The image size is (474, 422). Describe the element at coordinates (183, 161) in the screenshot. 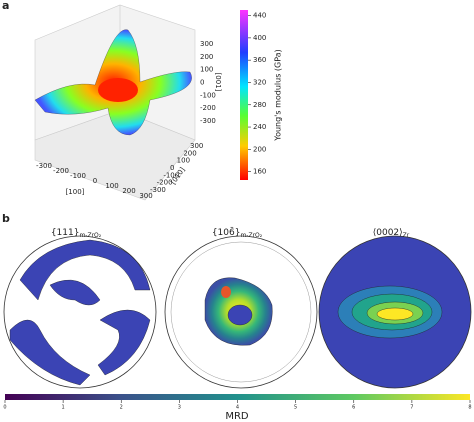

I see `y-axis-tick-label: 100` at that location.